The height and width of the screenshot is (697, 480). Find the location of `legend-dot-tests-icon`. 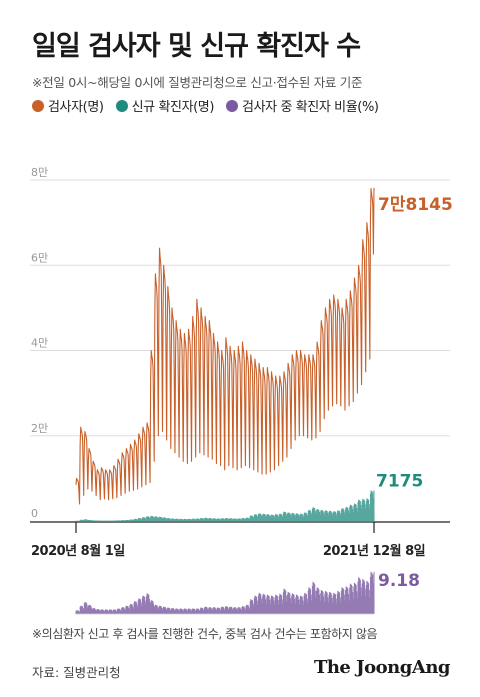

legend-dot-tests-icon is located at coordinates (38, 105).